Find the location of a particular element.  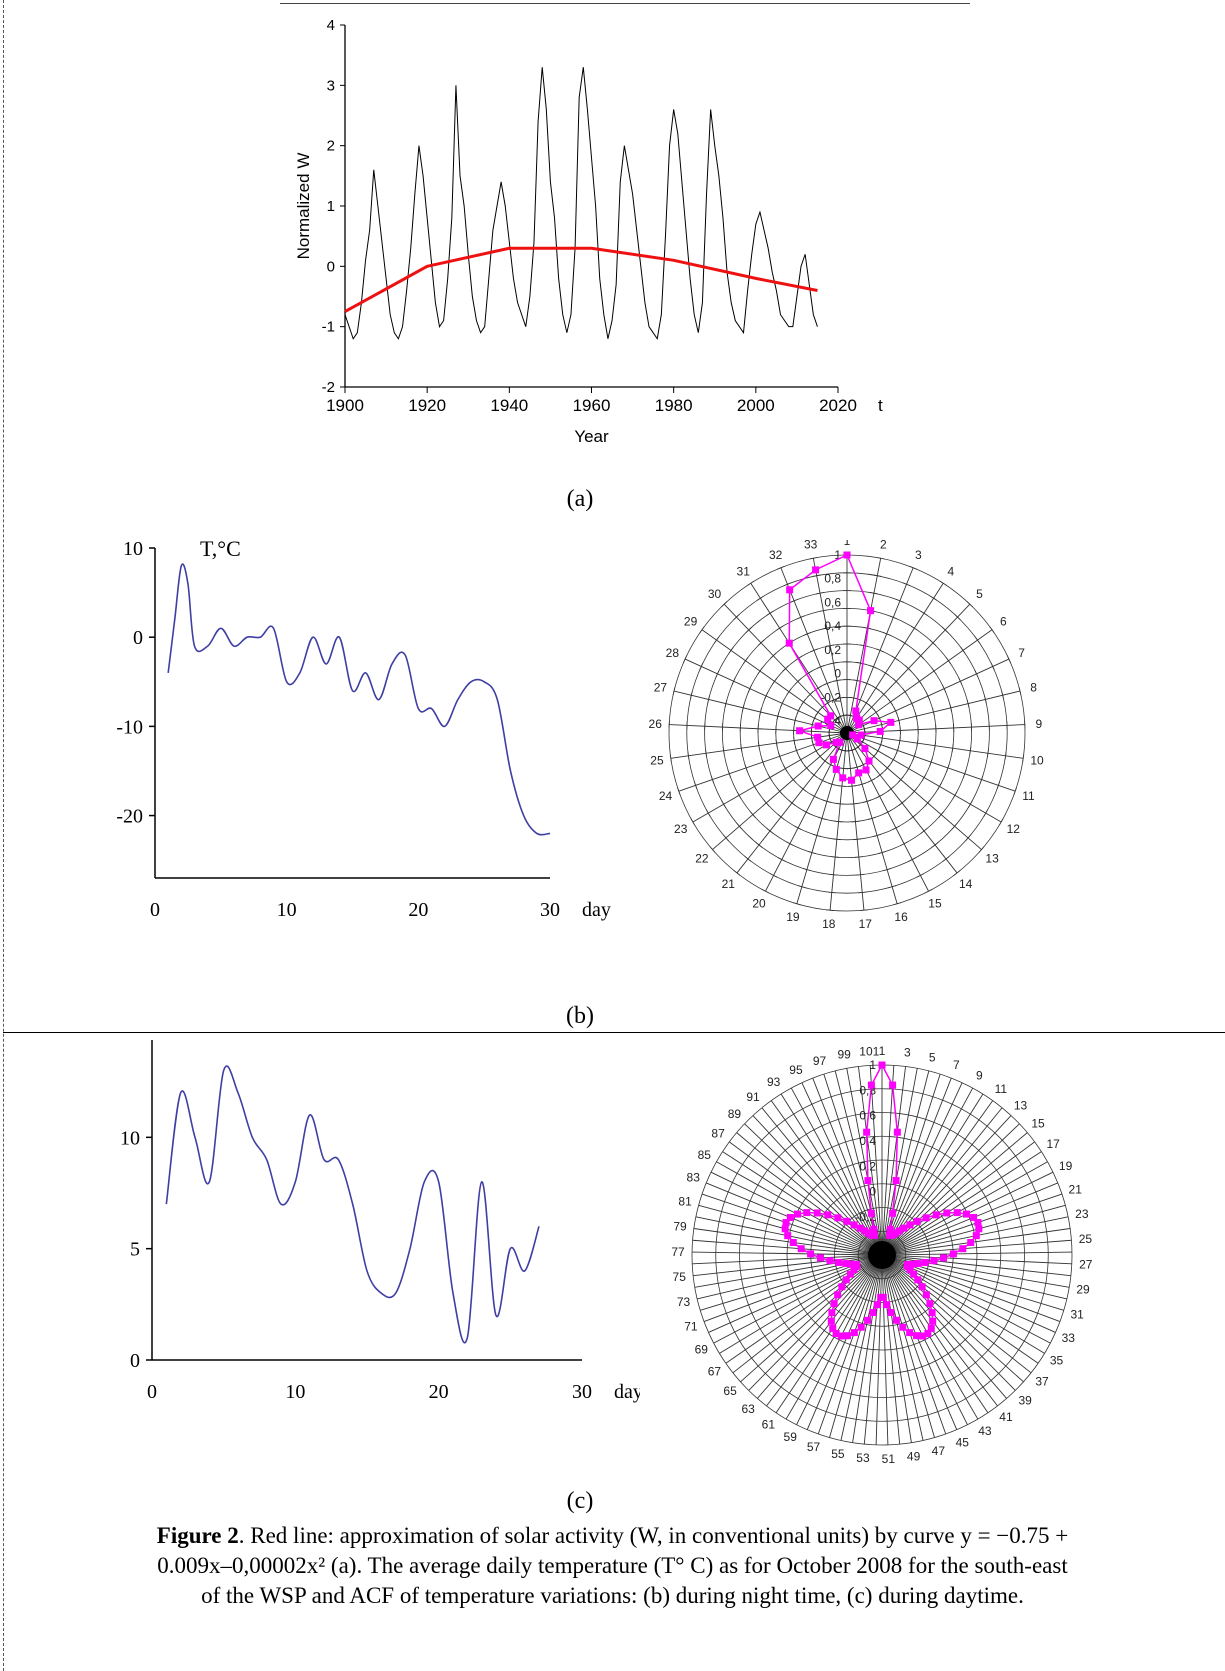

day-x-tick-label: 30 is located at coordinates (582, 1392).